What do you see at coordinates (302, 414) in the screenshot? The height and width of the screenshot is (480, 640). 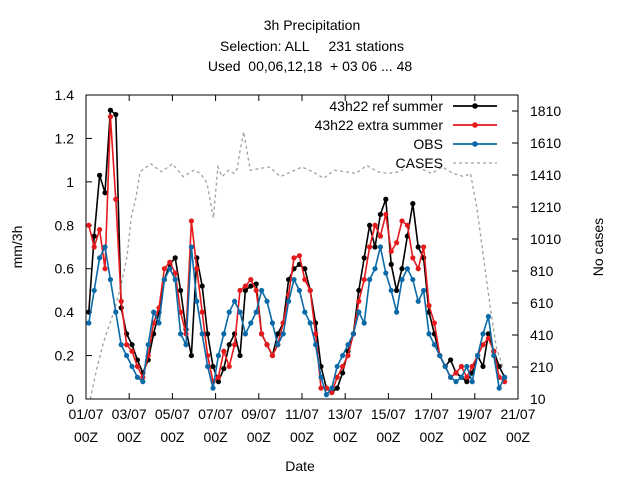 I see `x-tick-label: 11/07` at bounding box center [302, 414].